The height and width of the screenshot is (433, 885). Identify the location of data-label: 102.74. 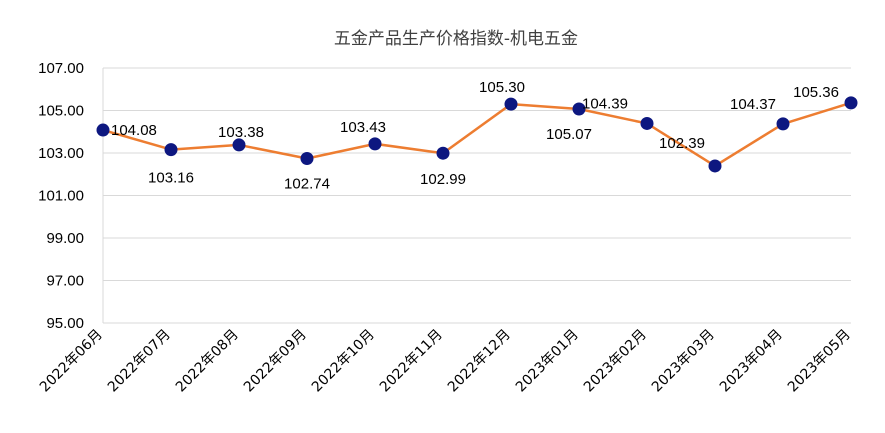
(307, 184).